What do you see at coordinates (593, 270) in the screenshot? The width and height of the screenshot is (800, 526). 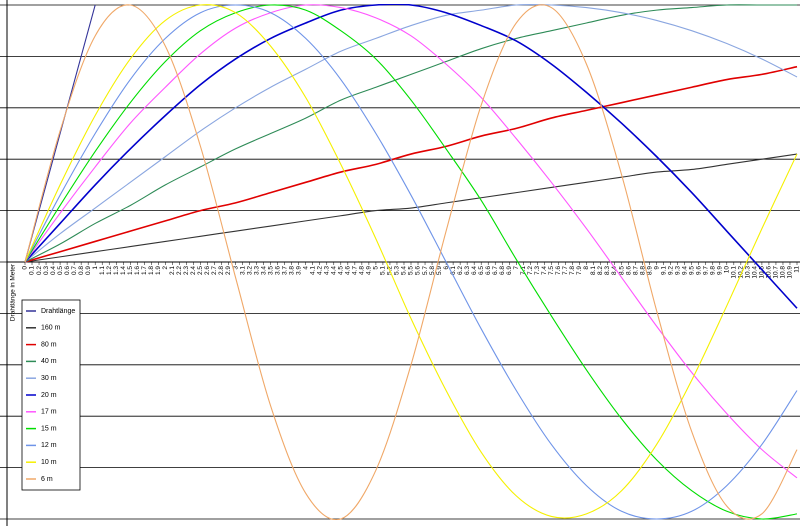 I see `x-tick-label: 8.1` at bounding box center [593, 270].